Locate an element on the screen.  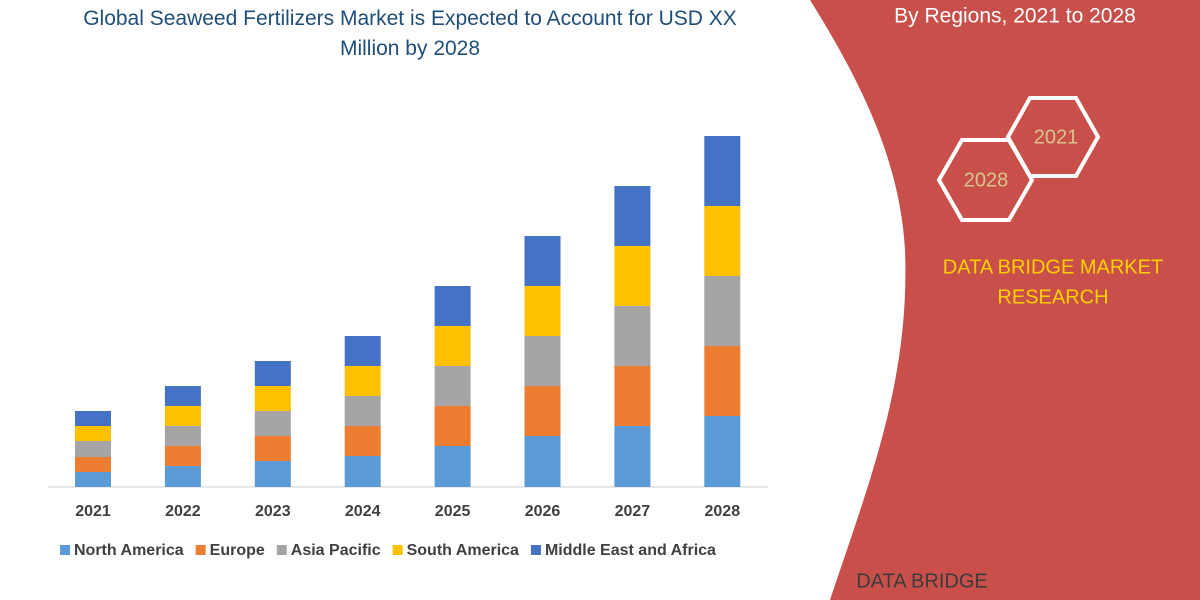
hexagon-label: 2028 is located at coordinates (986, 180).